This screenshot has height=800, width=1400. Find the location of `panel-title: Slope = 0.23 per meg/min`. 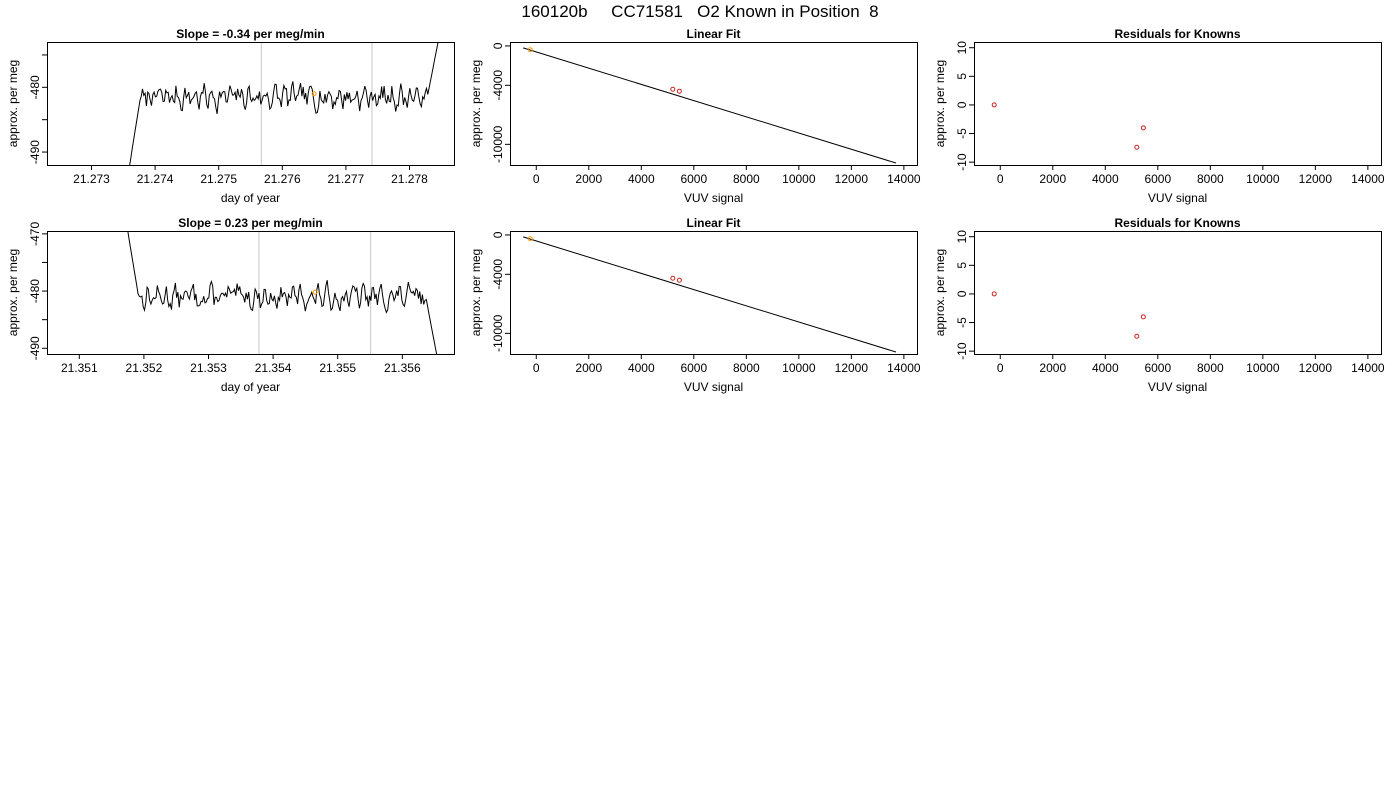

panel-title: Slope = 0.23 per meg/min is located at coordinates (250, 223).